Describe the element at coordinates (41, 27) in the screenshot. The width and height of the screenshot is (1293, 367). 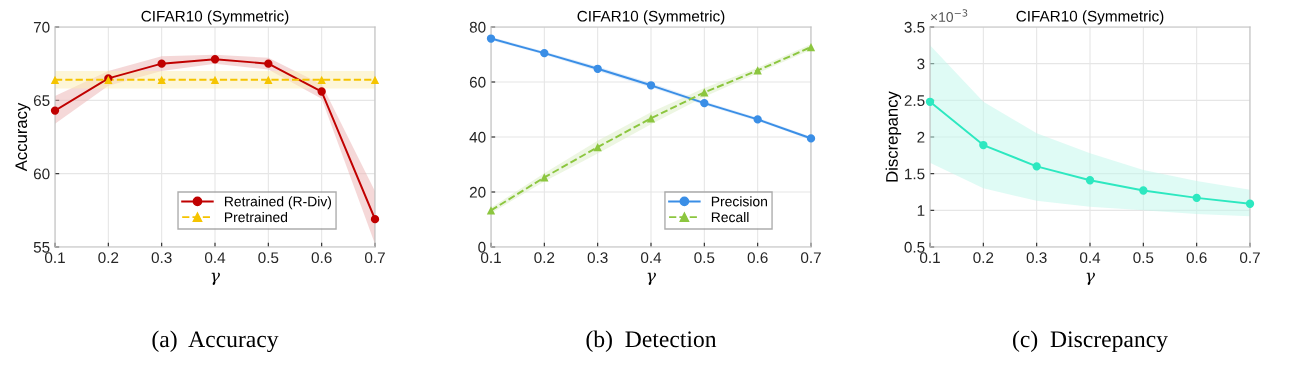
I see `y-tick-label: 70` at that location.